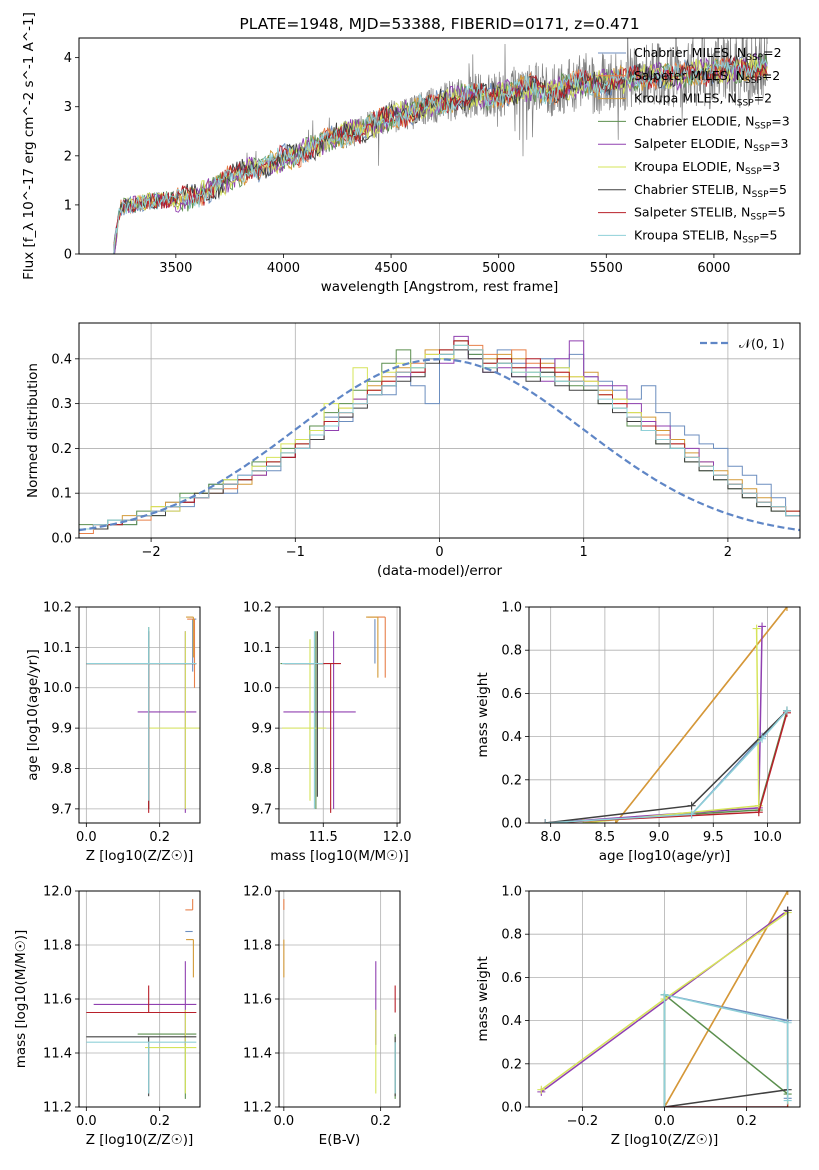  Describe the element at coordinates (713, 837) in the screenshot. I see `x-tick-label: 9.5` at that location.